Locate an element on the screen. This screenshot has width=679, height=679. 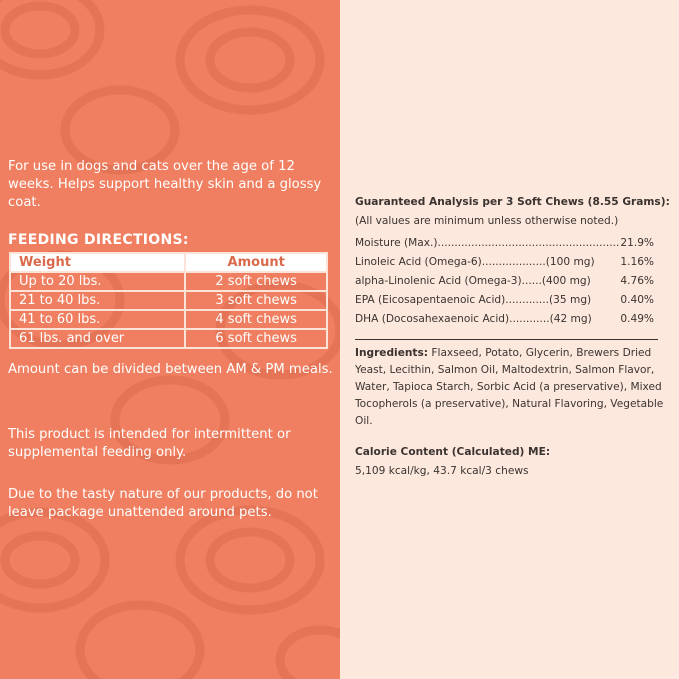
analysis-value: 0.49% is located at coordinates (637, 319).